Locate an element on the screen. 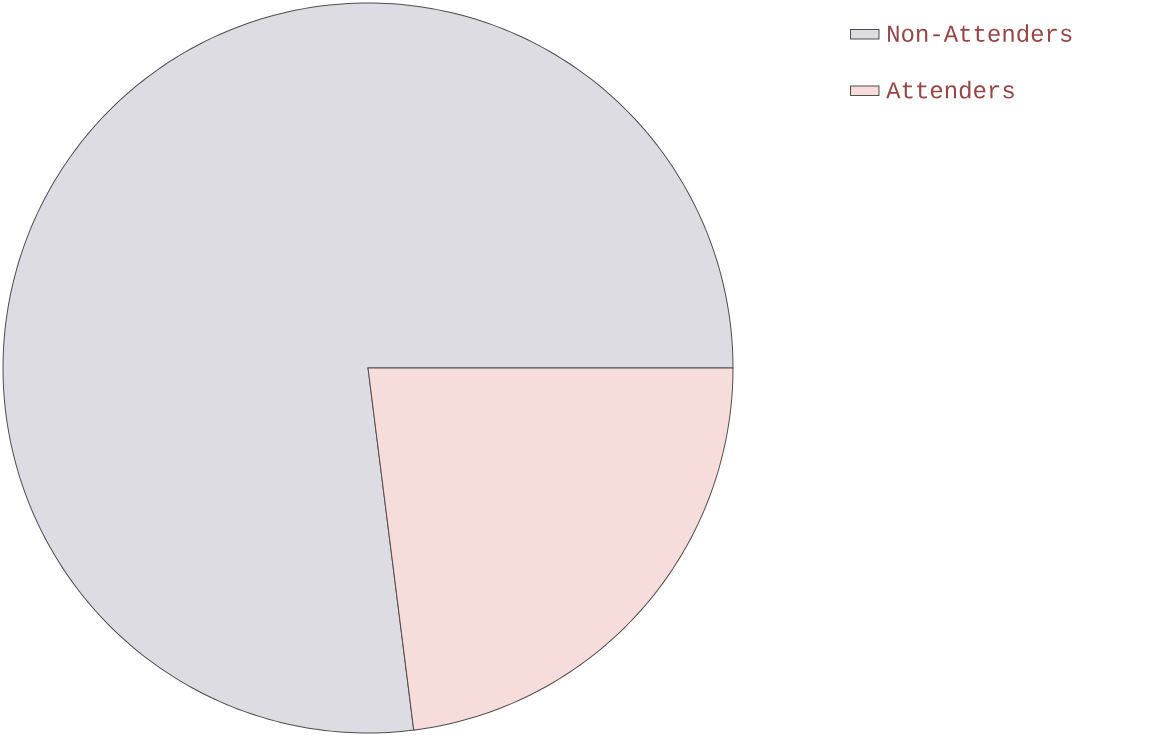 This screenshot has height=736, width=1167. legend-label: Attenders is located at coordinates (950, 89).